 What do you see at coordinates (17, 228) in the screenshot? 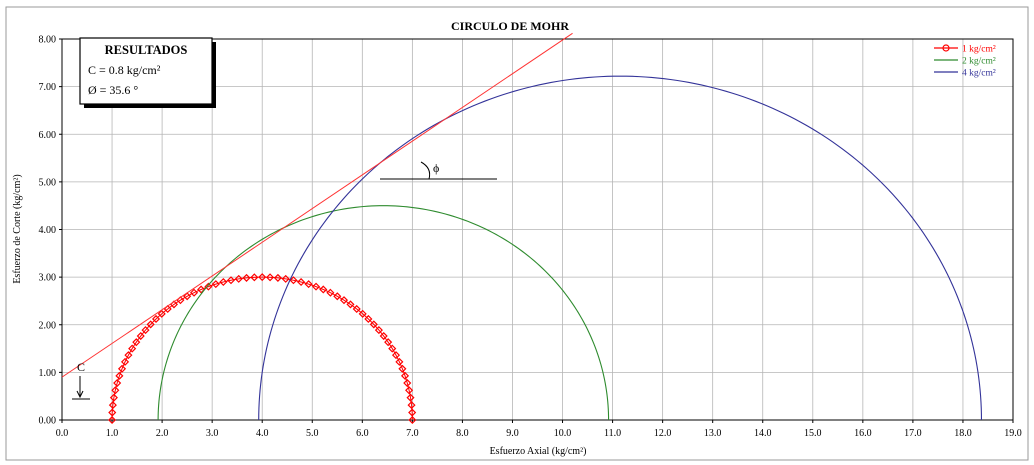
I see `y-axis-label: Esfuerzo de Corte (kg/cm²)` at bounding box center [17, 228].